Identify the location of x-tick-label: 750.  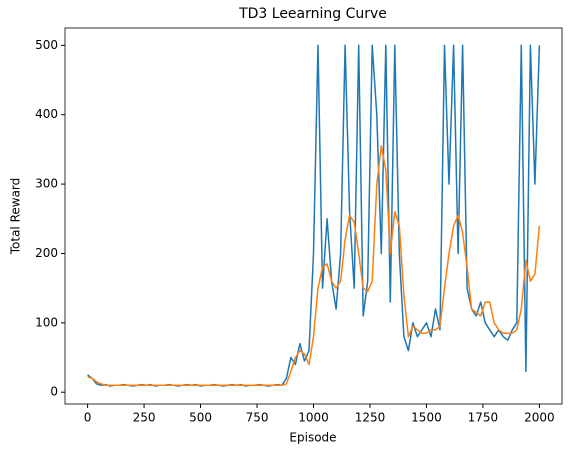
(257, 418).